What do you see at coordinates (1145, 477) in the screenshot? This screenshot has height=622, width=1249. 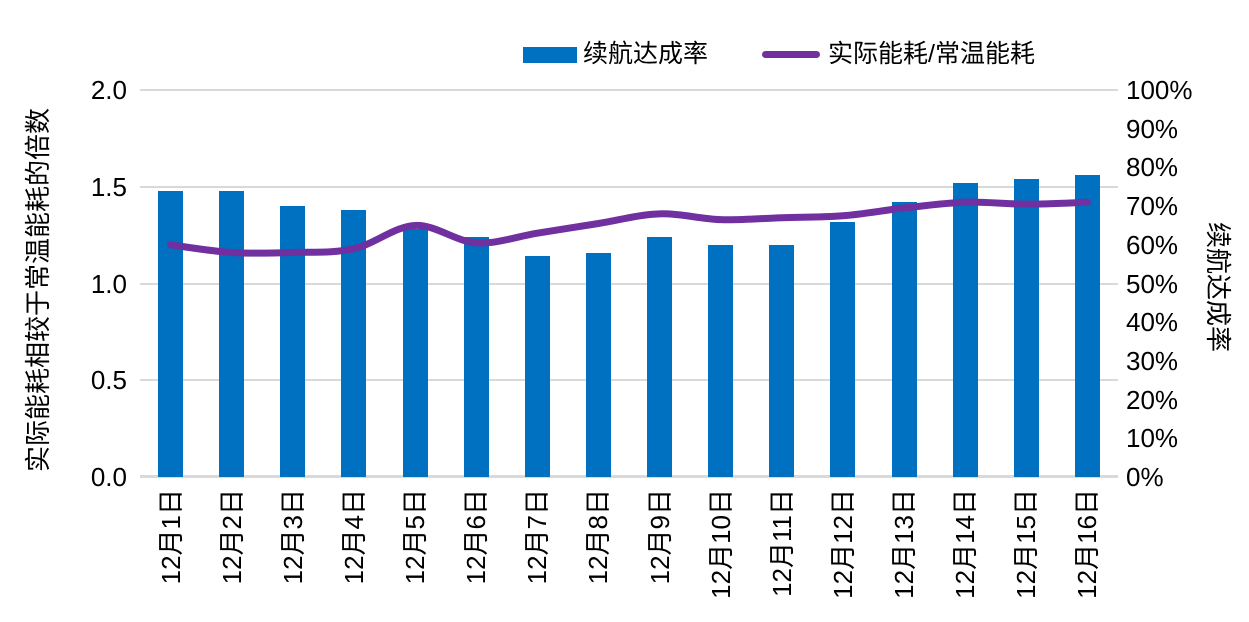 I see `right-axis-tick: 0%` at bounding box center [1145, 477].